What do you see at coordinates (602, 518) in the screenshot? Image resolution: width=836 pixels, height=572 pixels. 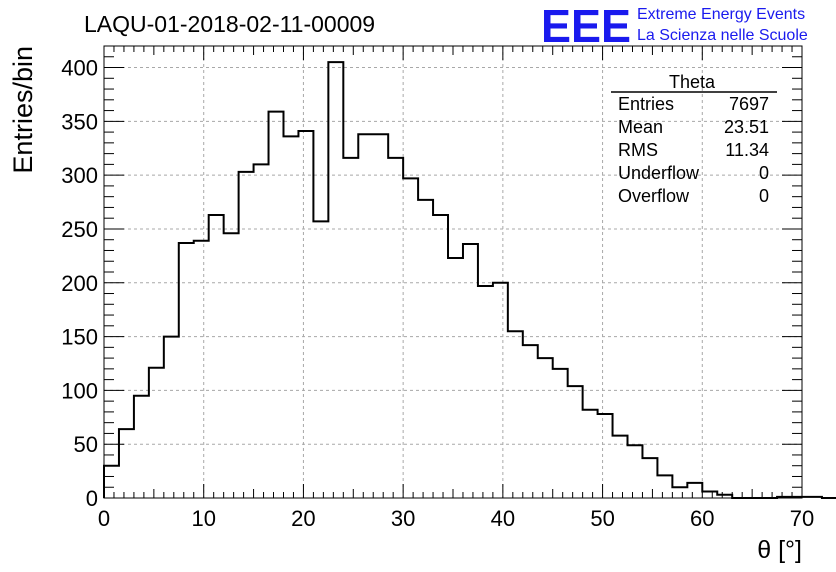 I see `x-tick-label: 50` at bounding box center [602, 518].